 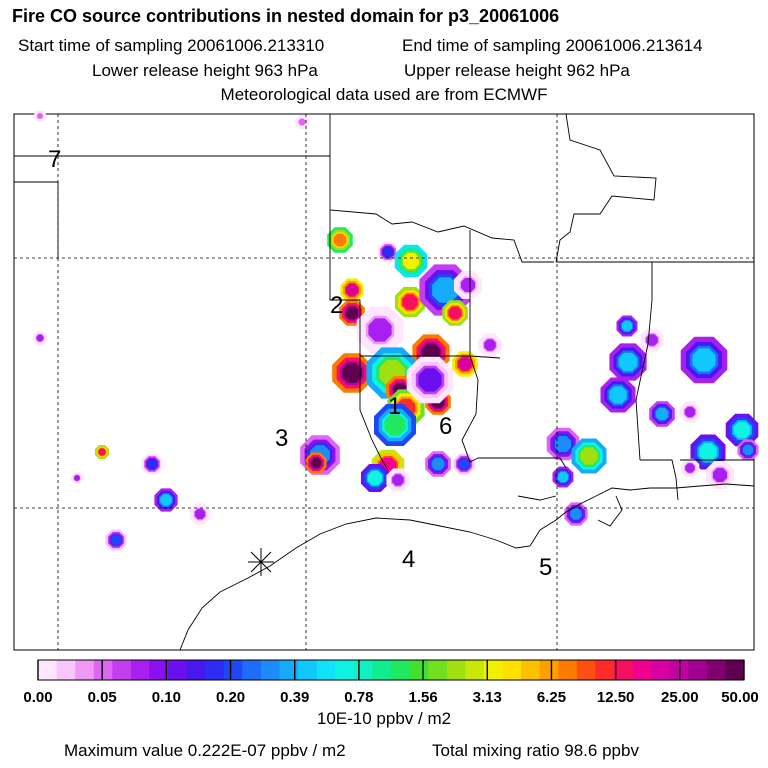 What do you see at coordinates (551, 697) in the screenshot?
I see `colorbar-tick-label: 6.25` at bounding box center [551, 697].